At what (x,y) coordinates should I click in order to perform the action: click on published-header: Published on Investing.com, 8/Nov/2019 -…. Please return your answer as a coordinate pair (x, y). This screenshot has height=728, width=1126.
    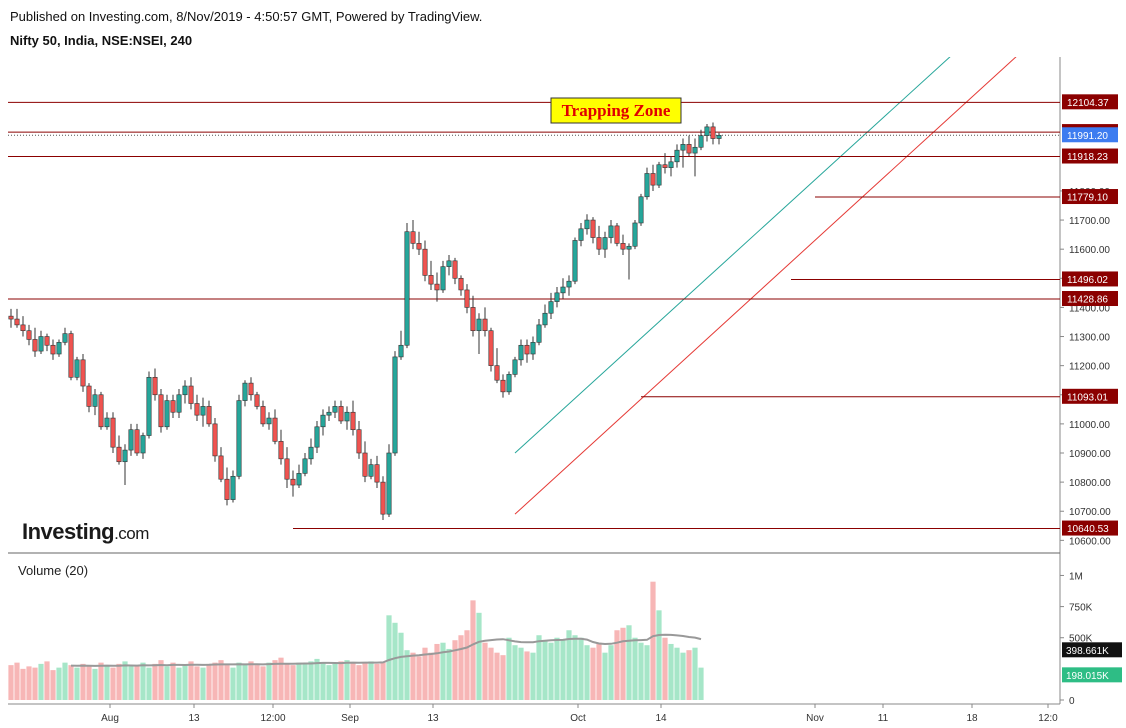
    Looking at the image, I should click on (246, 16).